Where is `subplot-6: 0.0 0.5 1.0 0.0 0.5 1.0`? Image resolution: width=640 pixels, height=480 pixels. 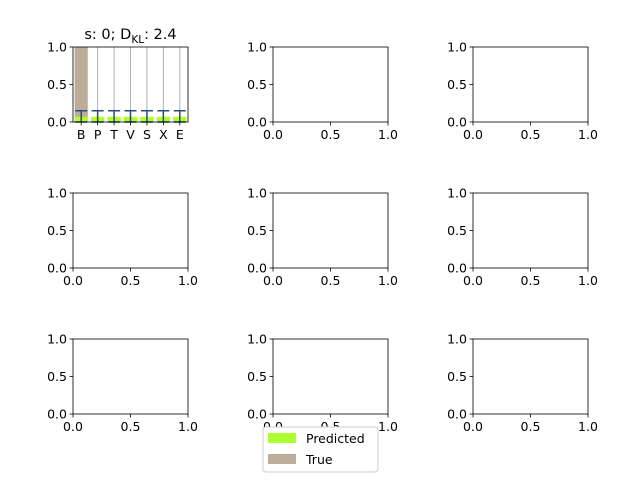 subplot-6: 0.0 0.5 1.0 0.0 0.5 1.0 is located at coordinates (522, 237).